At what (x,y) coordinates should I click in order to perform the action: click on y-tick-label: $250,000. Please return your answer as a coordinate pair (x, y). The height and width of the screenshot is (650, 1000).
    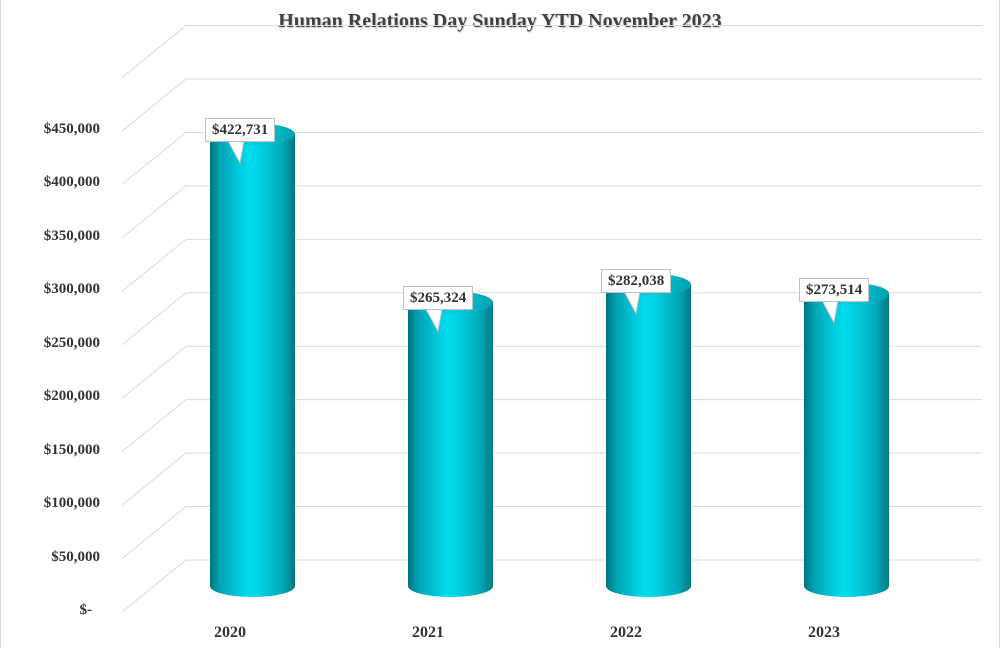
    Looking at the image, I should click on (71, 342).